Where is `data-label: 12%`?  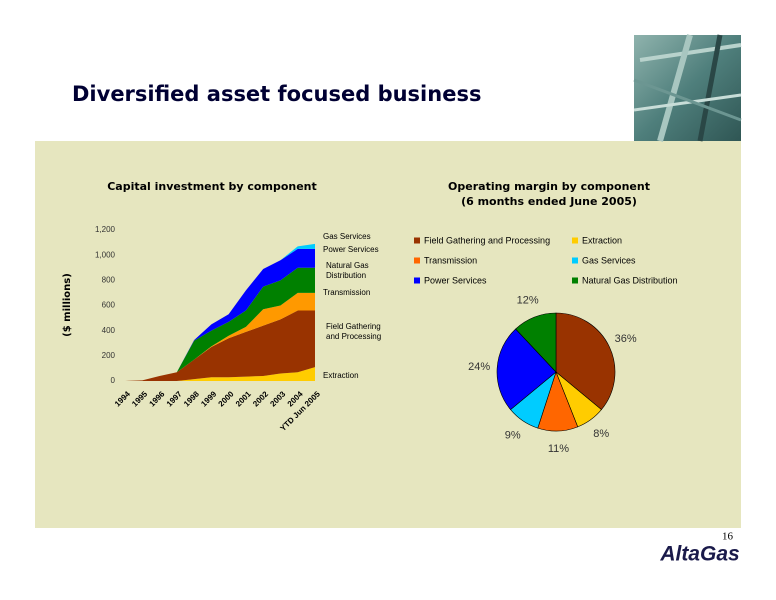
data-label: 12% is located at coordinates (528, 300).